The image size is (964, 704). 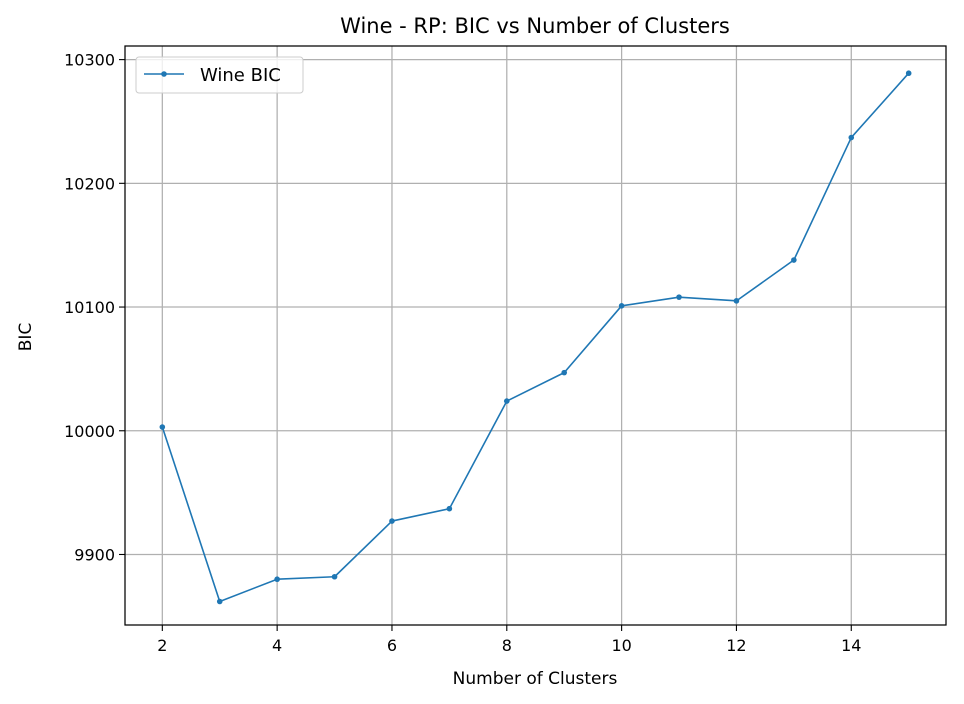 What do you see at coordinates (89, 307) in the screenshot?
I see `y-tick-label: 10100` at bounding box center [89, 307].